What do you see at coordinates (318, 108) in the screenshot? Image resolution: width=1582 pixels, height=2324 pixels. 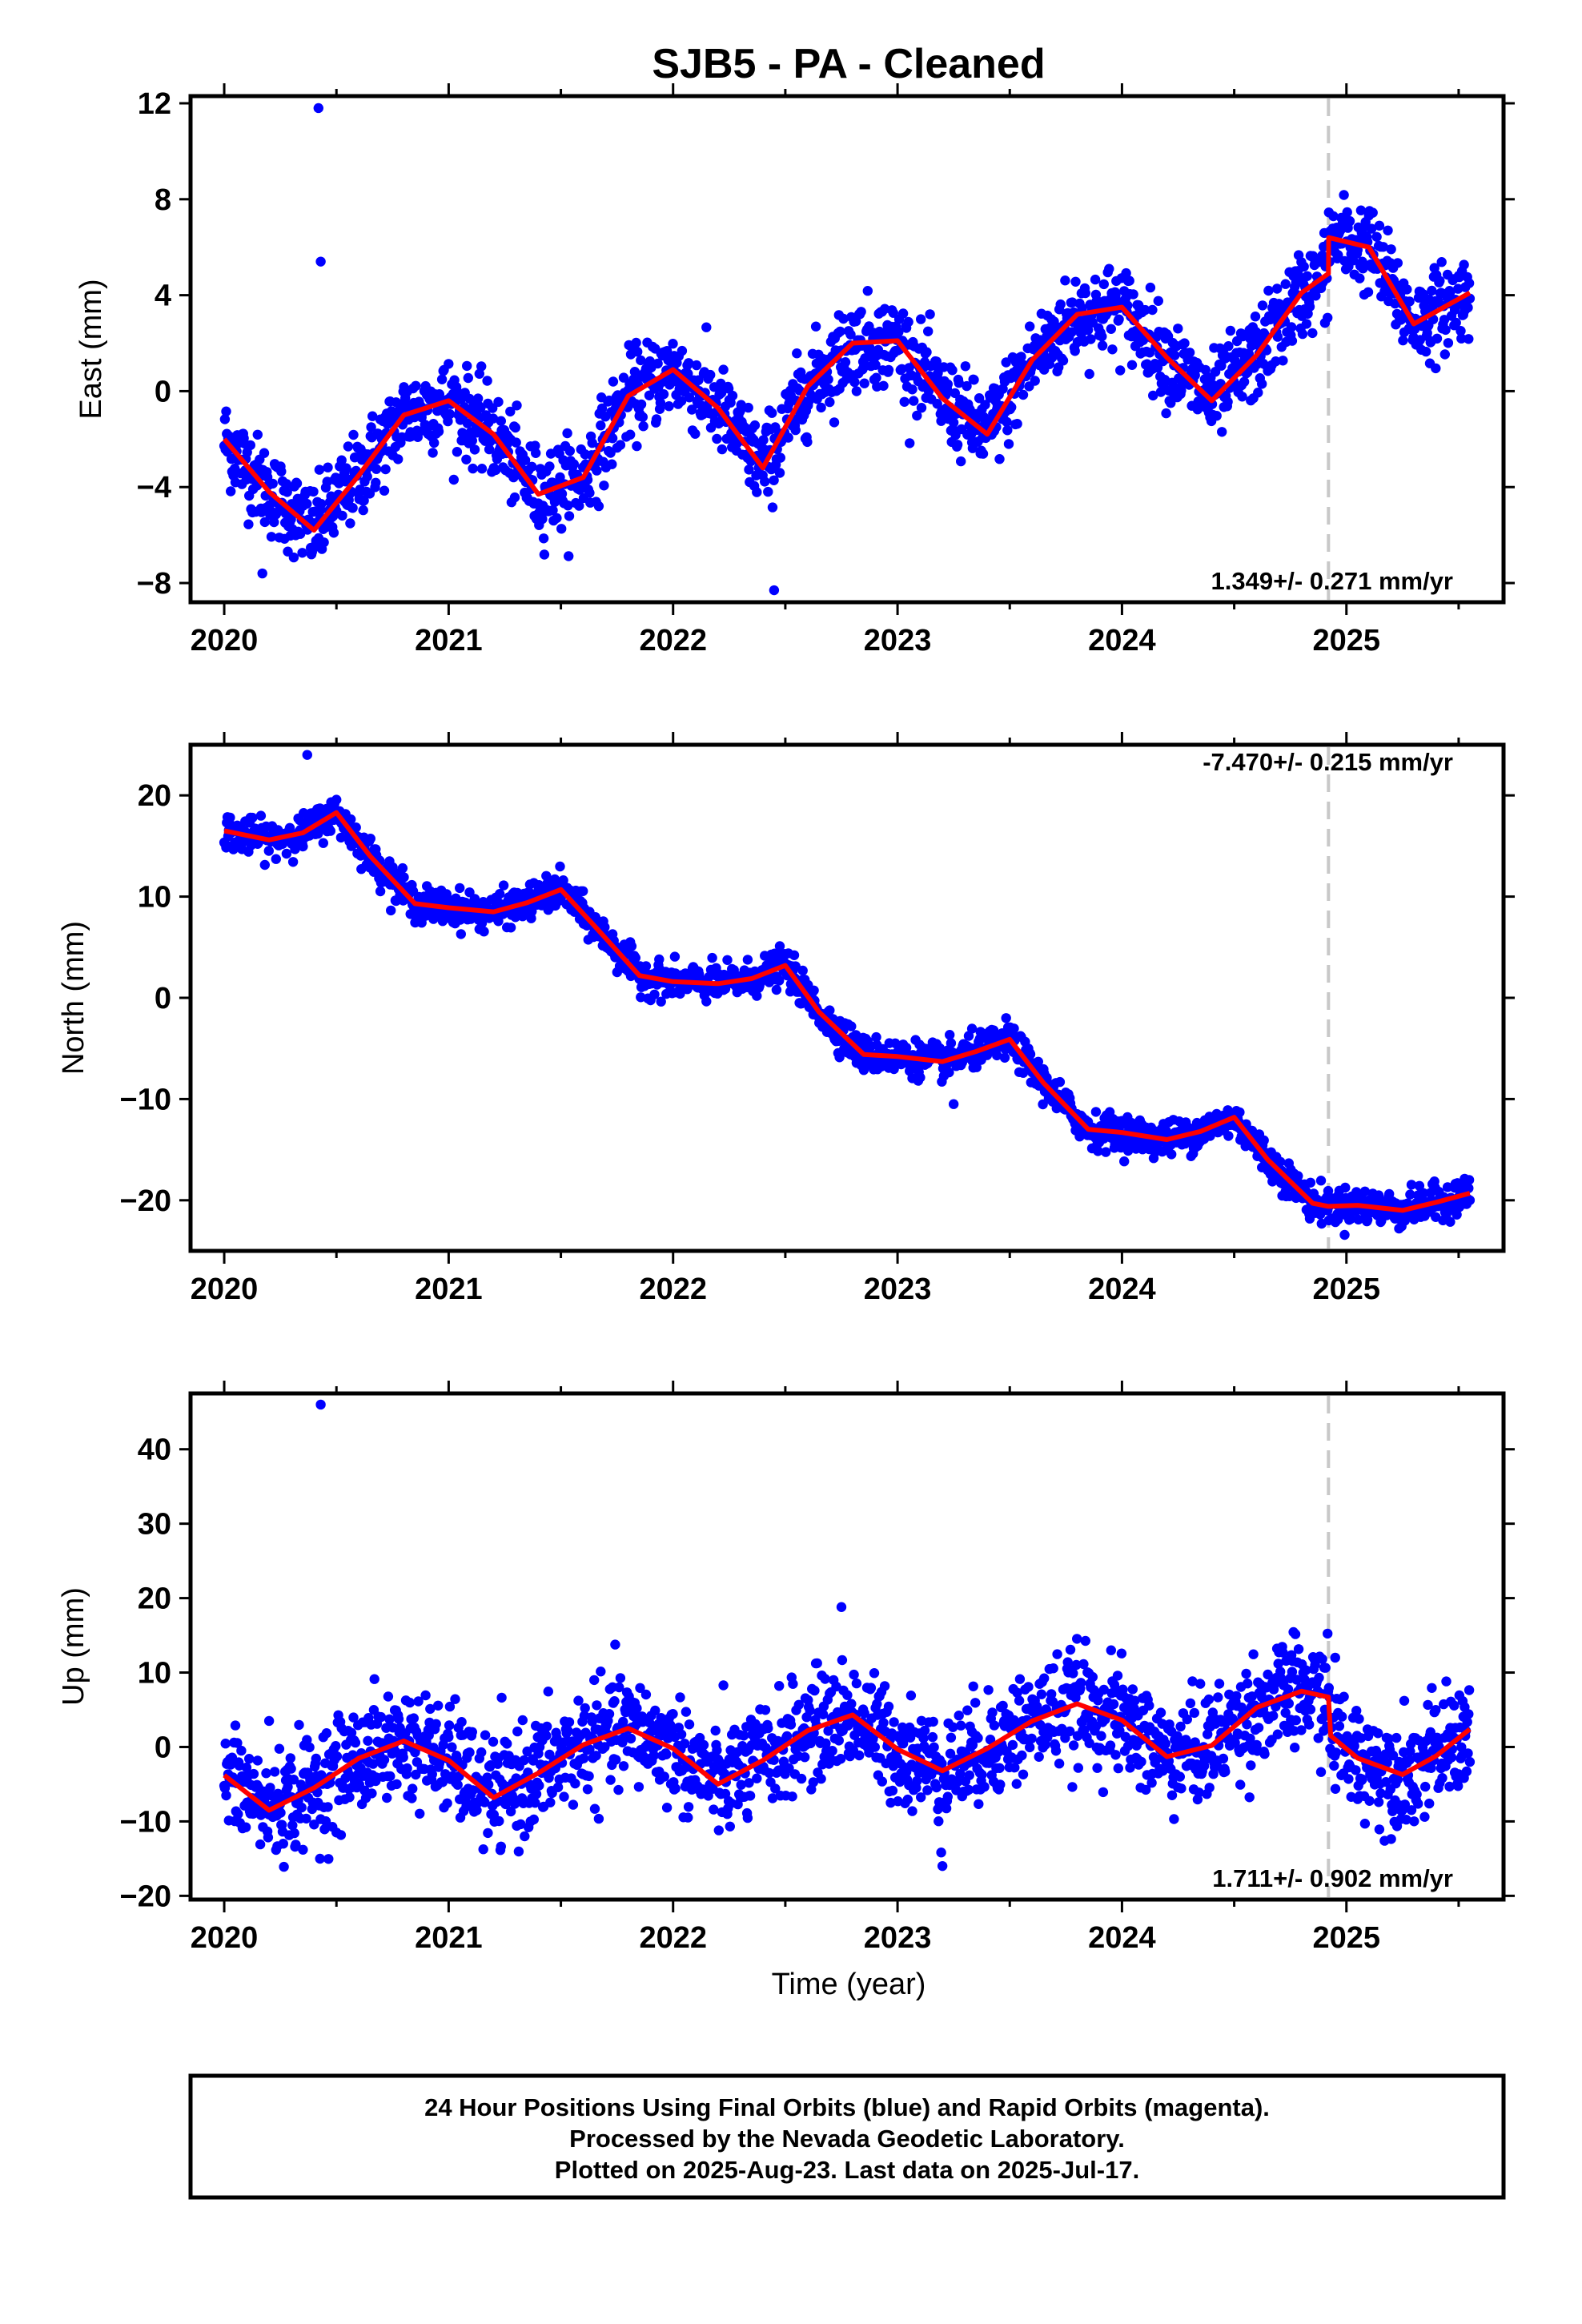 I see `east-outlier-point` at bounding box center [318, 108].